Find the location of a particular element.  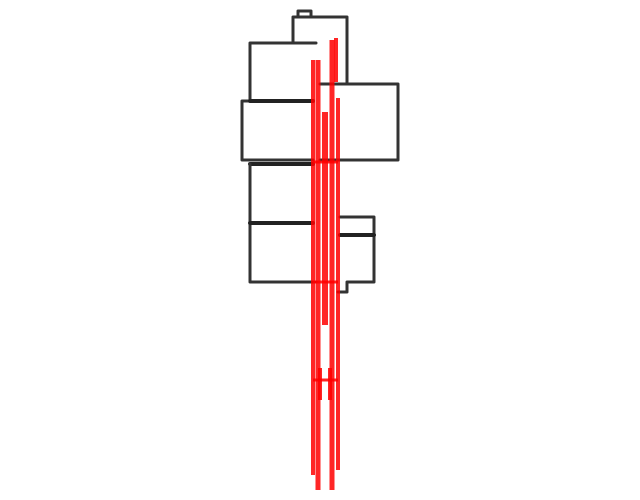

top-block-outline is located at coordinates (320, 50).